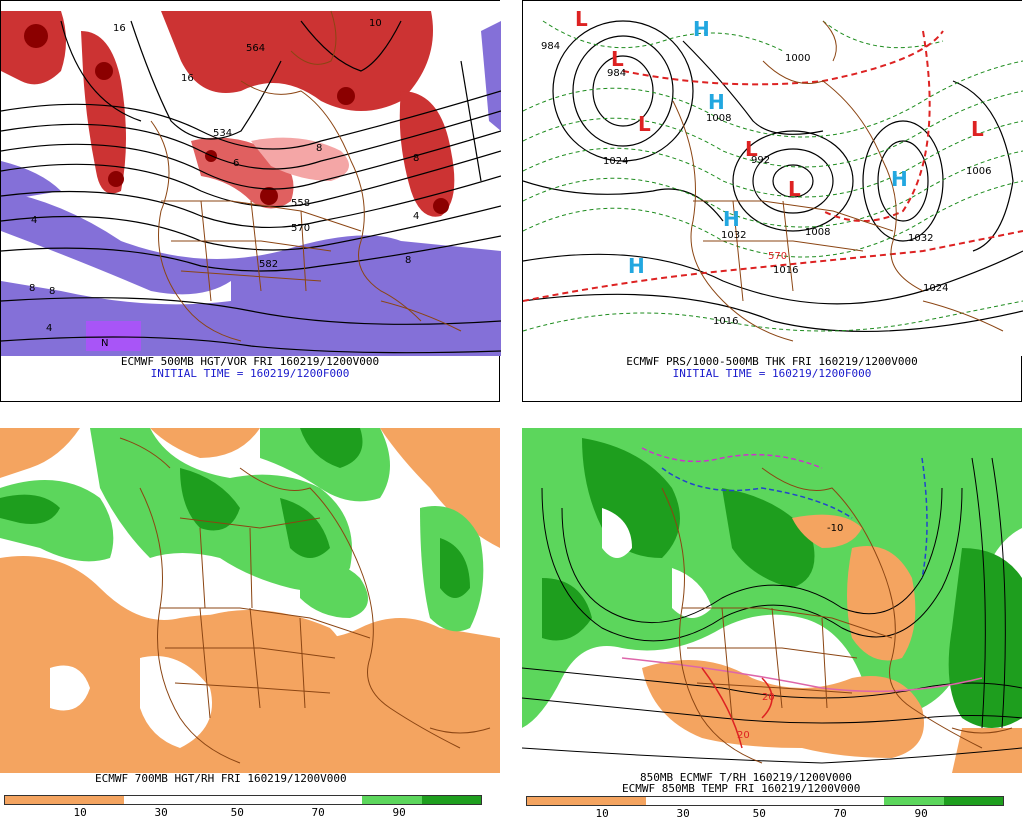 The width and height of the screenshot is (1024, 820). What do you see at coordinates (760, 160) in the screenshot?
I see `isobar-label: 992` at bounding box center [760, 160].